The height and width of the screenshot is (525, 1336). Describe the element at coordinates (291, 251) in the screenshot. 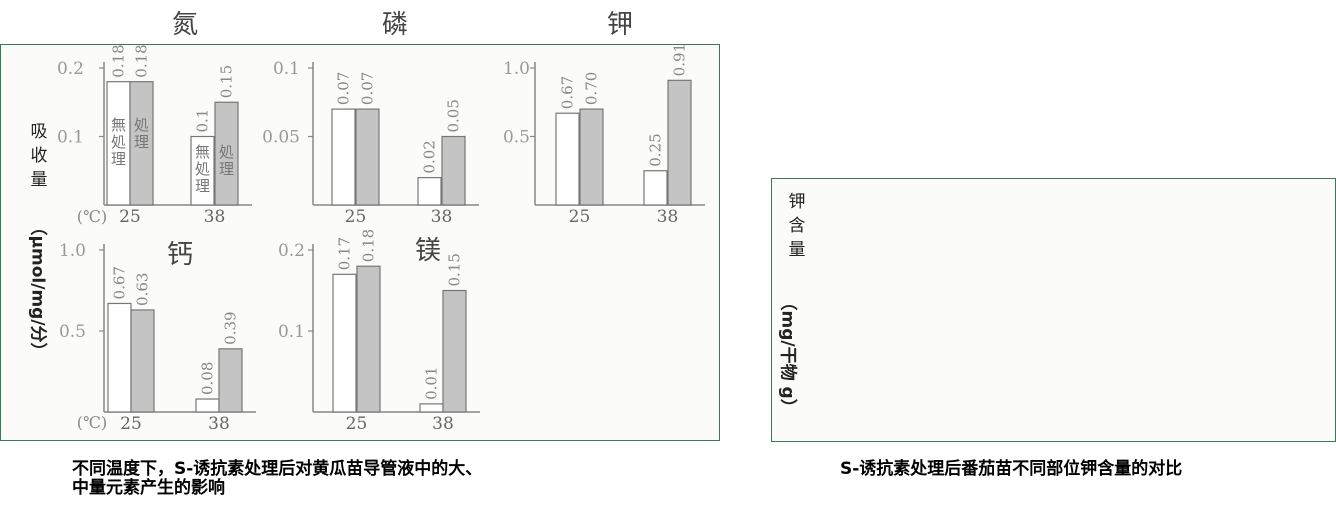

I see `magnesium-y-tick-label: 0.2` at that location.